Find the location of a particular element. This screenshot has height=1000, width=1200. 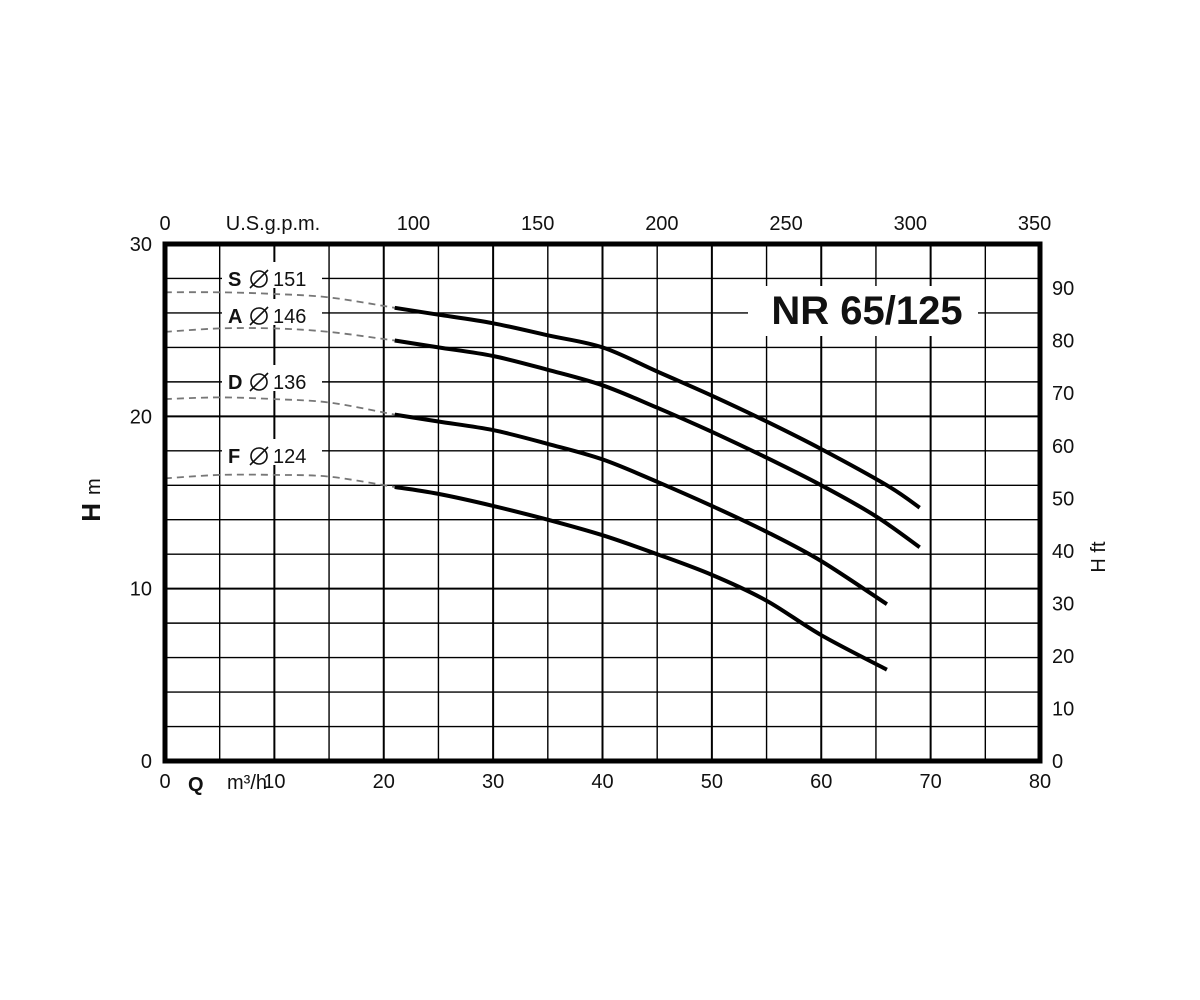

curve-a is located at coordinates (657, 443).